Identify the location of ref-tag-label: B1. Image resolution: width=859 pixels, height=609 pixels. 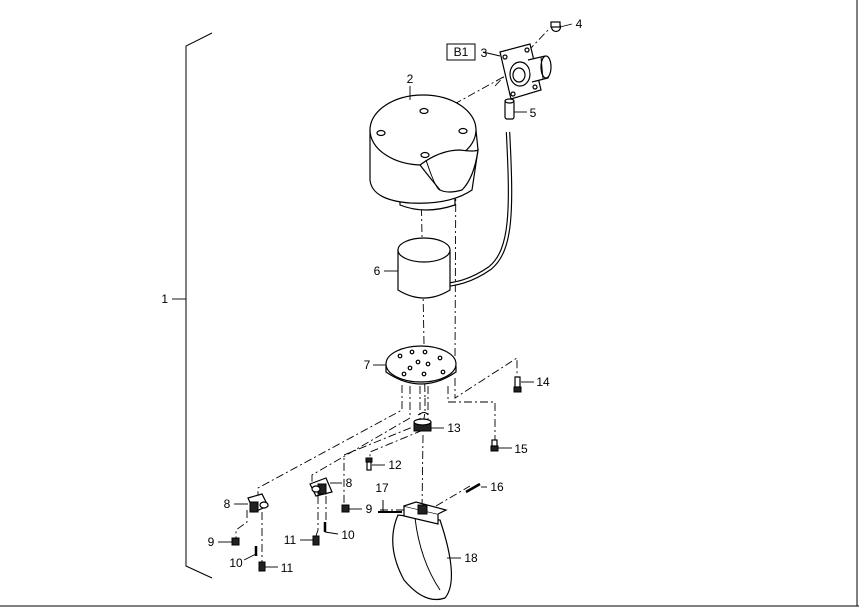
(461, 52).